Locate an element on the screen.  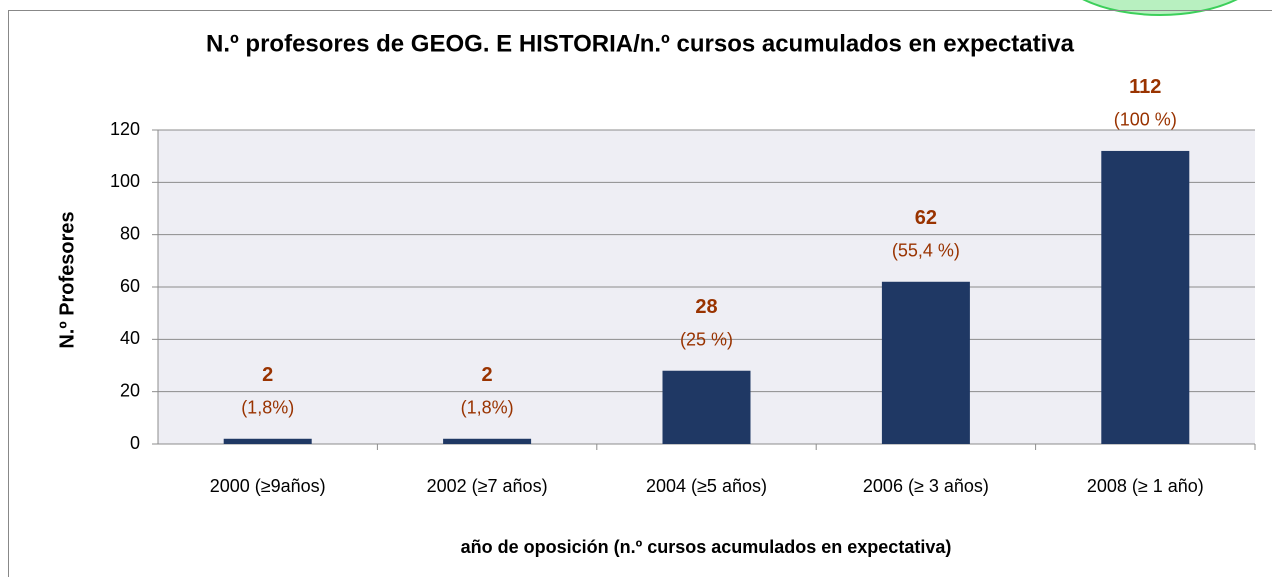
y-tick-label: 40 is located at coordinates (130, 338).